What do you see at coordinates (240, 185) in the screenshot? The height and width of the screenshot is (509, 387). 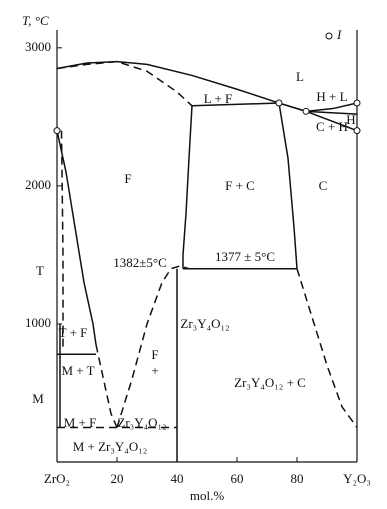 I see `region-label: F + C` at bounding box center [240, 185].